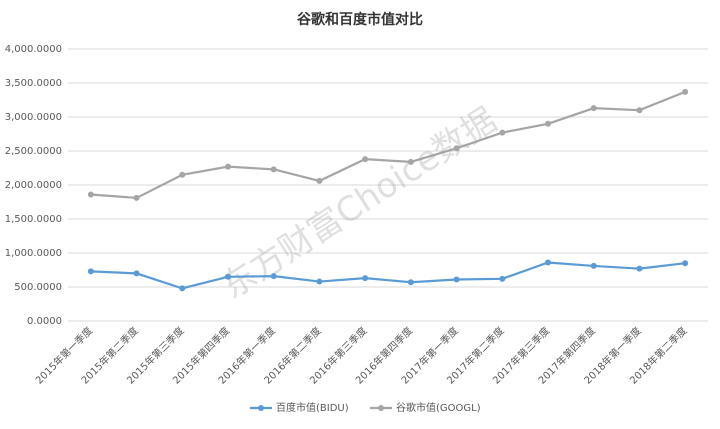 This screenshot has height=429, width=720. What do you see at coordinates (438, 407) in the screenshot?
I see `legend-label: 谷歌市值(GOOGL)` at bounding box center [438, 407].